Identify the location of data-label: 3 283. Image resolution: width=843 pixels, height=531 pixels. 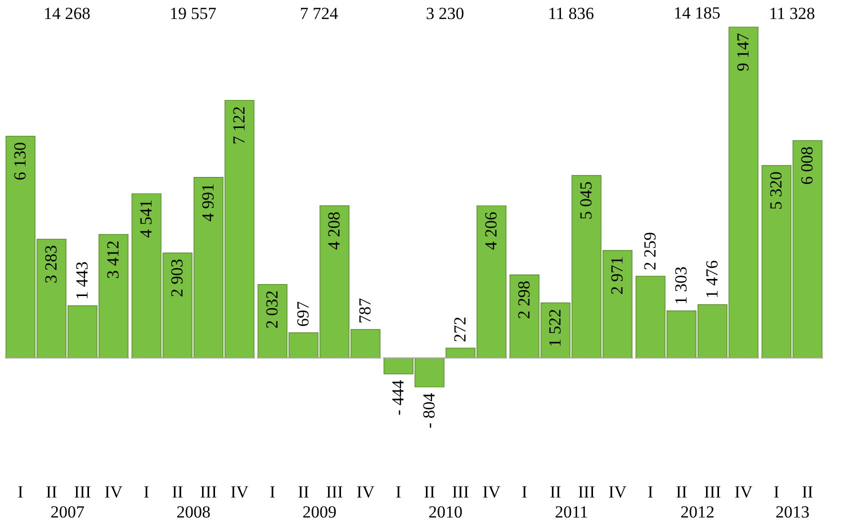
(51, 264).